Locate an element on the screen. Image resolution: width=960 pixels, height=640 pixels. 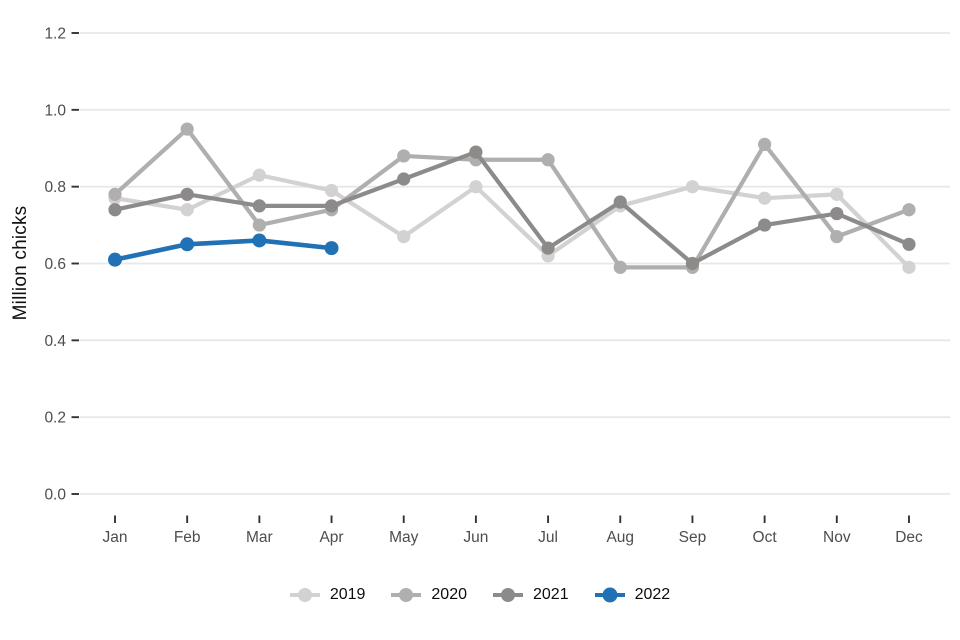
data-point-2022-jan is located at coordinates (115, 259).